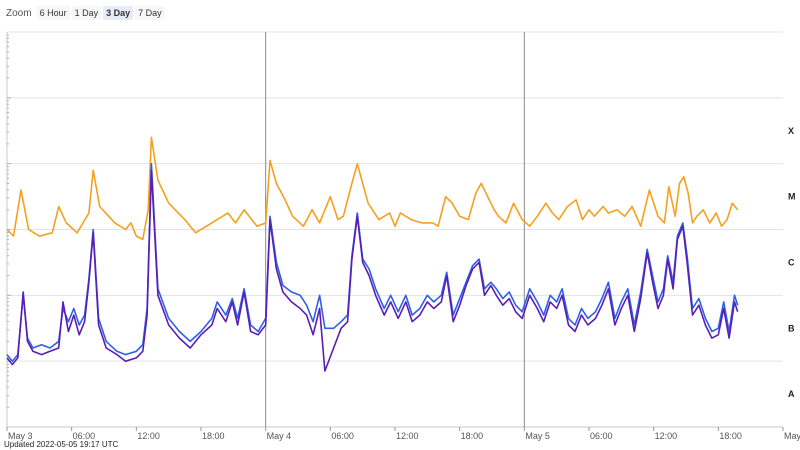 The height and width of the screenshot is (450, 800). I want to click on updated-timestamp: Updated 2022-05-05 19:17 UTC, so click(61, 444).